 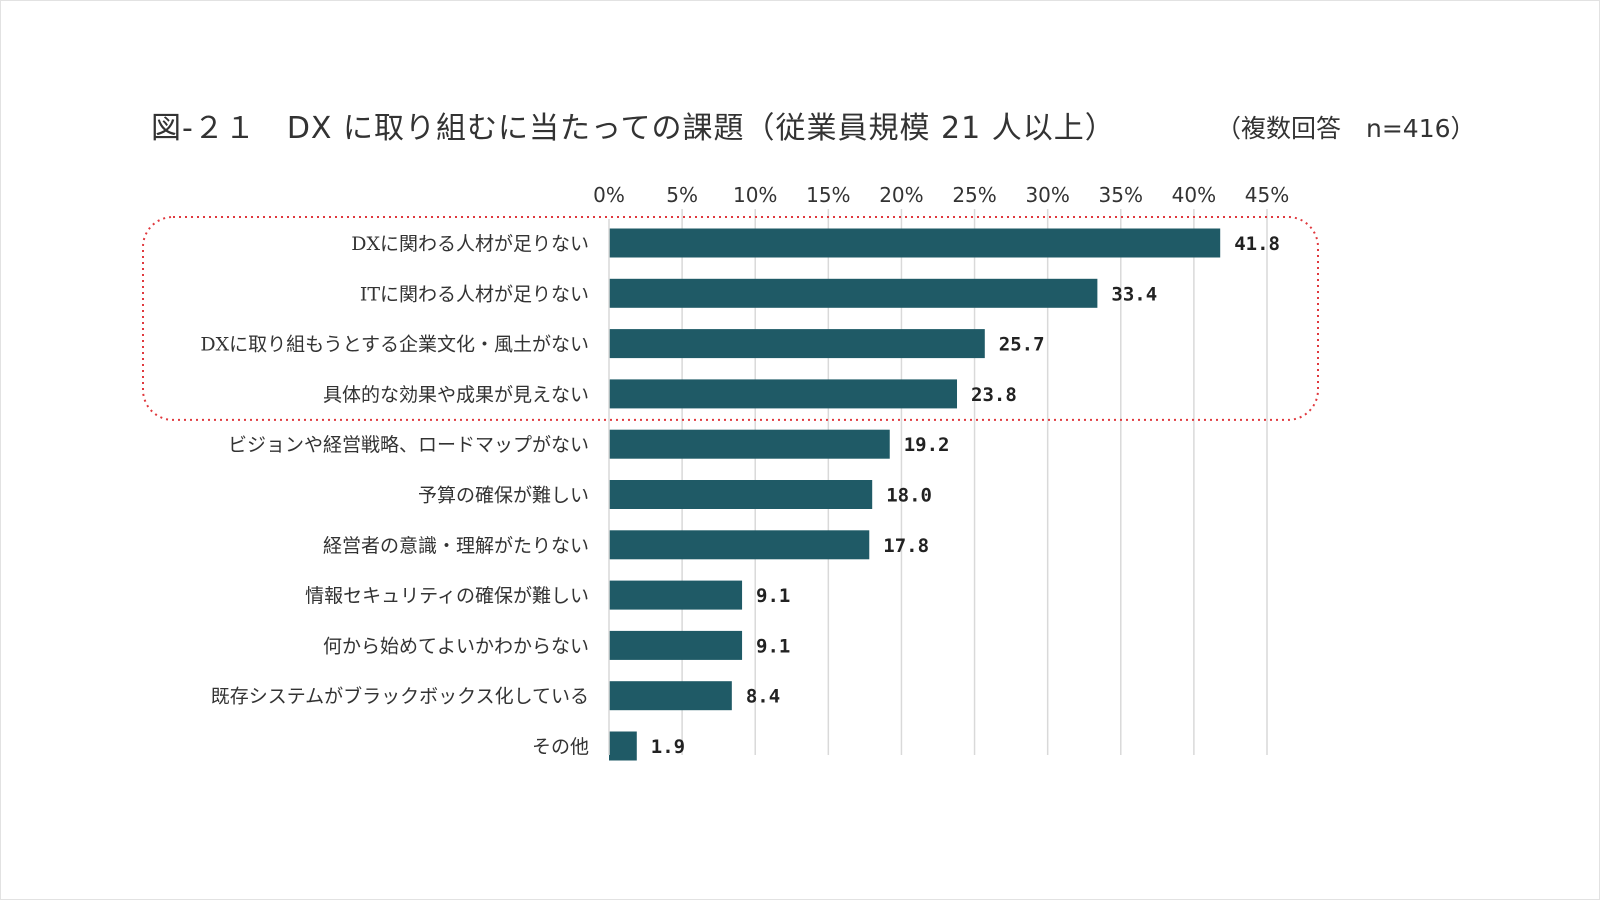 I want to click on x-tick-label: 30%, so click(x=1047, y=195).